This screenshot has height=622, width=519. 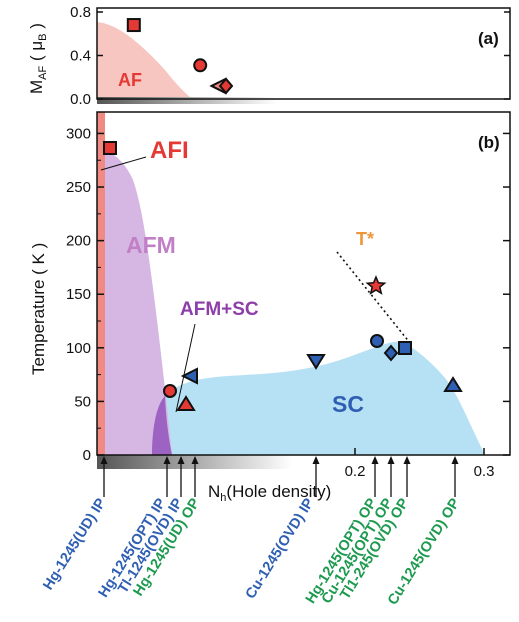 What do you see at coordinates (134, 301) in the screenshot?
I see `afm-region` at bounding box center [134, 301].